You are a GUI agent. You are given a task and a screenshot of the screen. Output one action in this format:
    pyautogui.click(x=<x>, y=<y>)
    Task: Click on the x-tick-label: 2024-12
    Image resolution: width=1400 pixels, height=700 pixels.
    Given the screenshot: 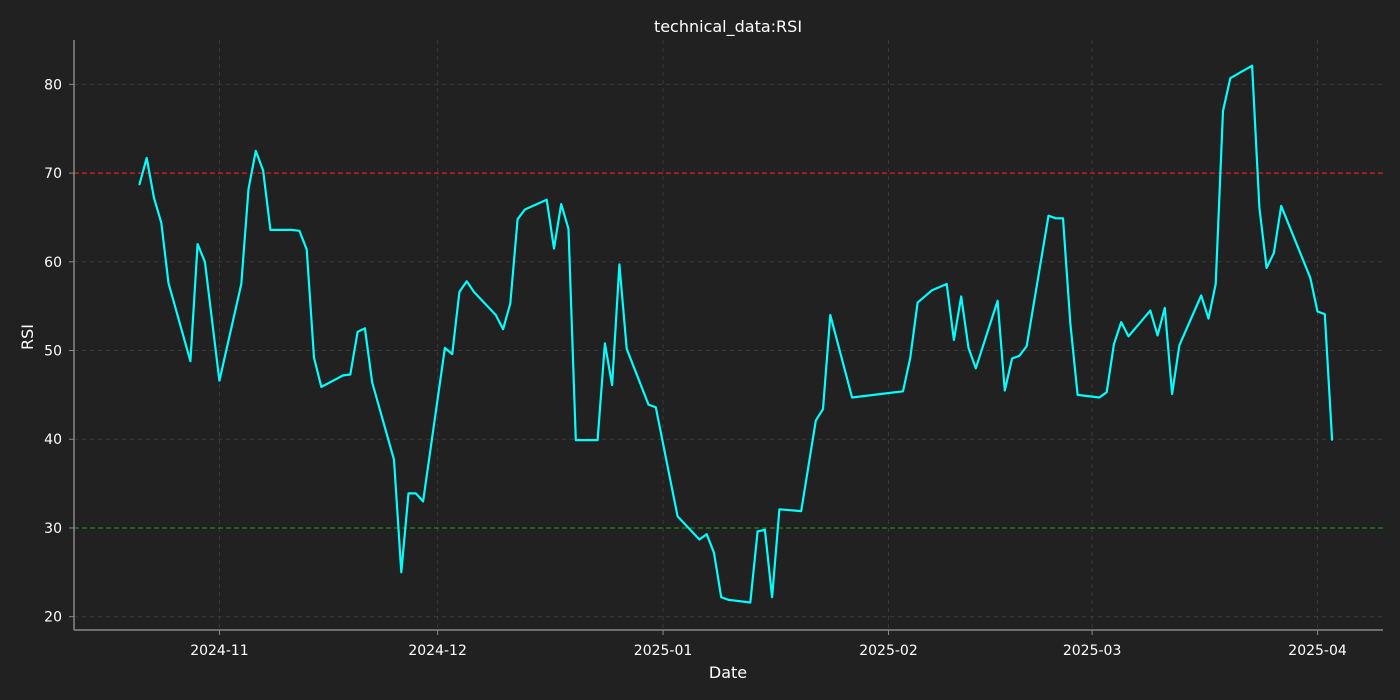 What is the action you would take?
    pyautogui.click(x=437, y=651)
    